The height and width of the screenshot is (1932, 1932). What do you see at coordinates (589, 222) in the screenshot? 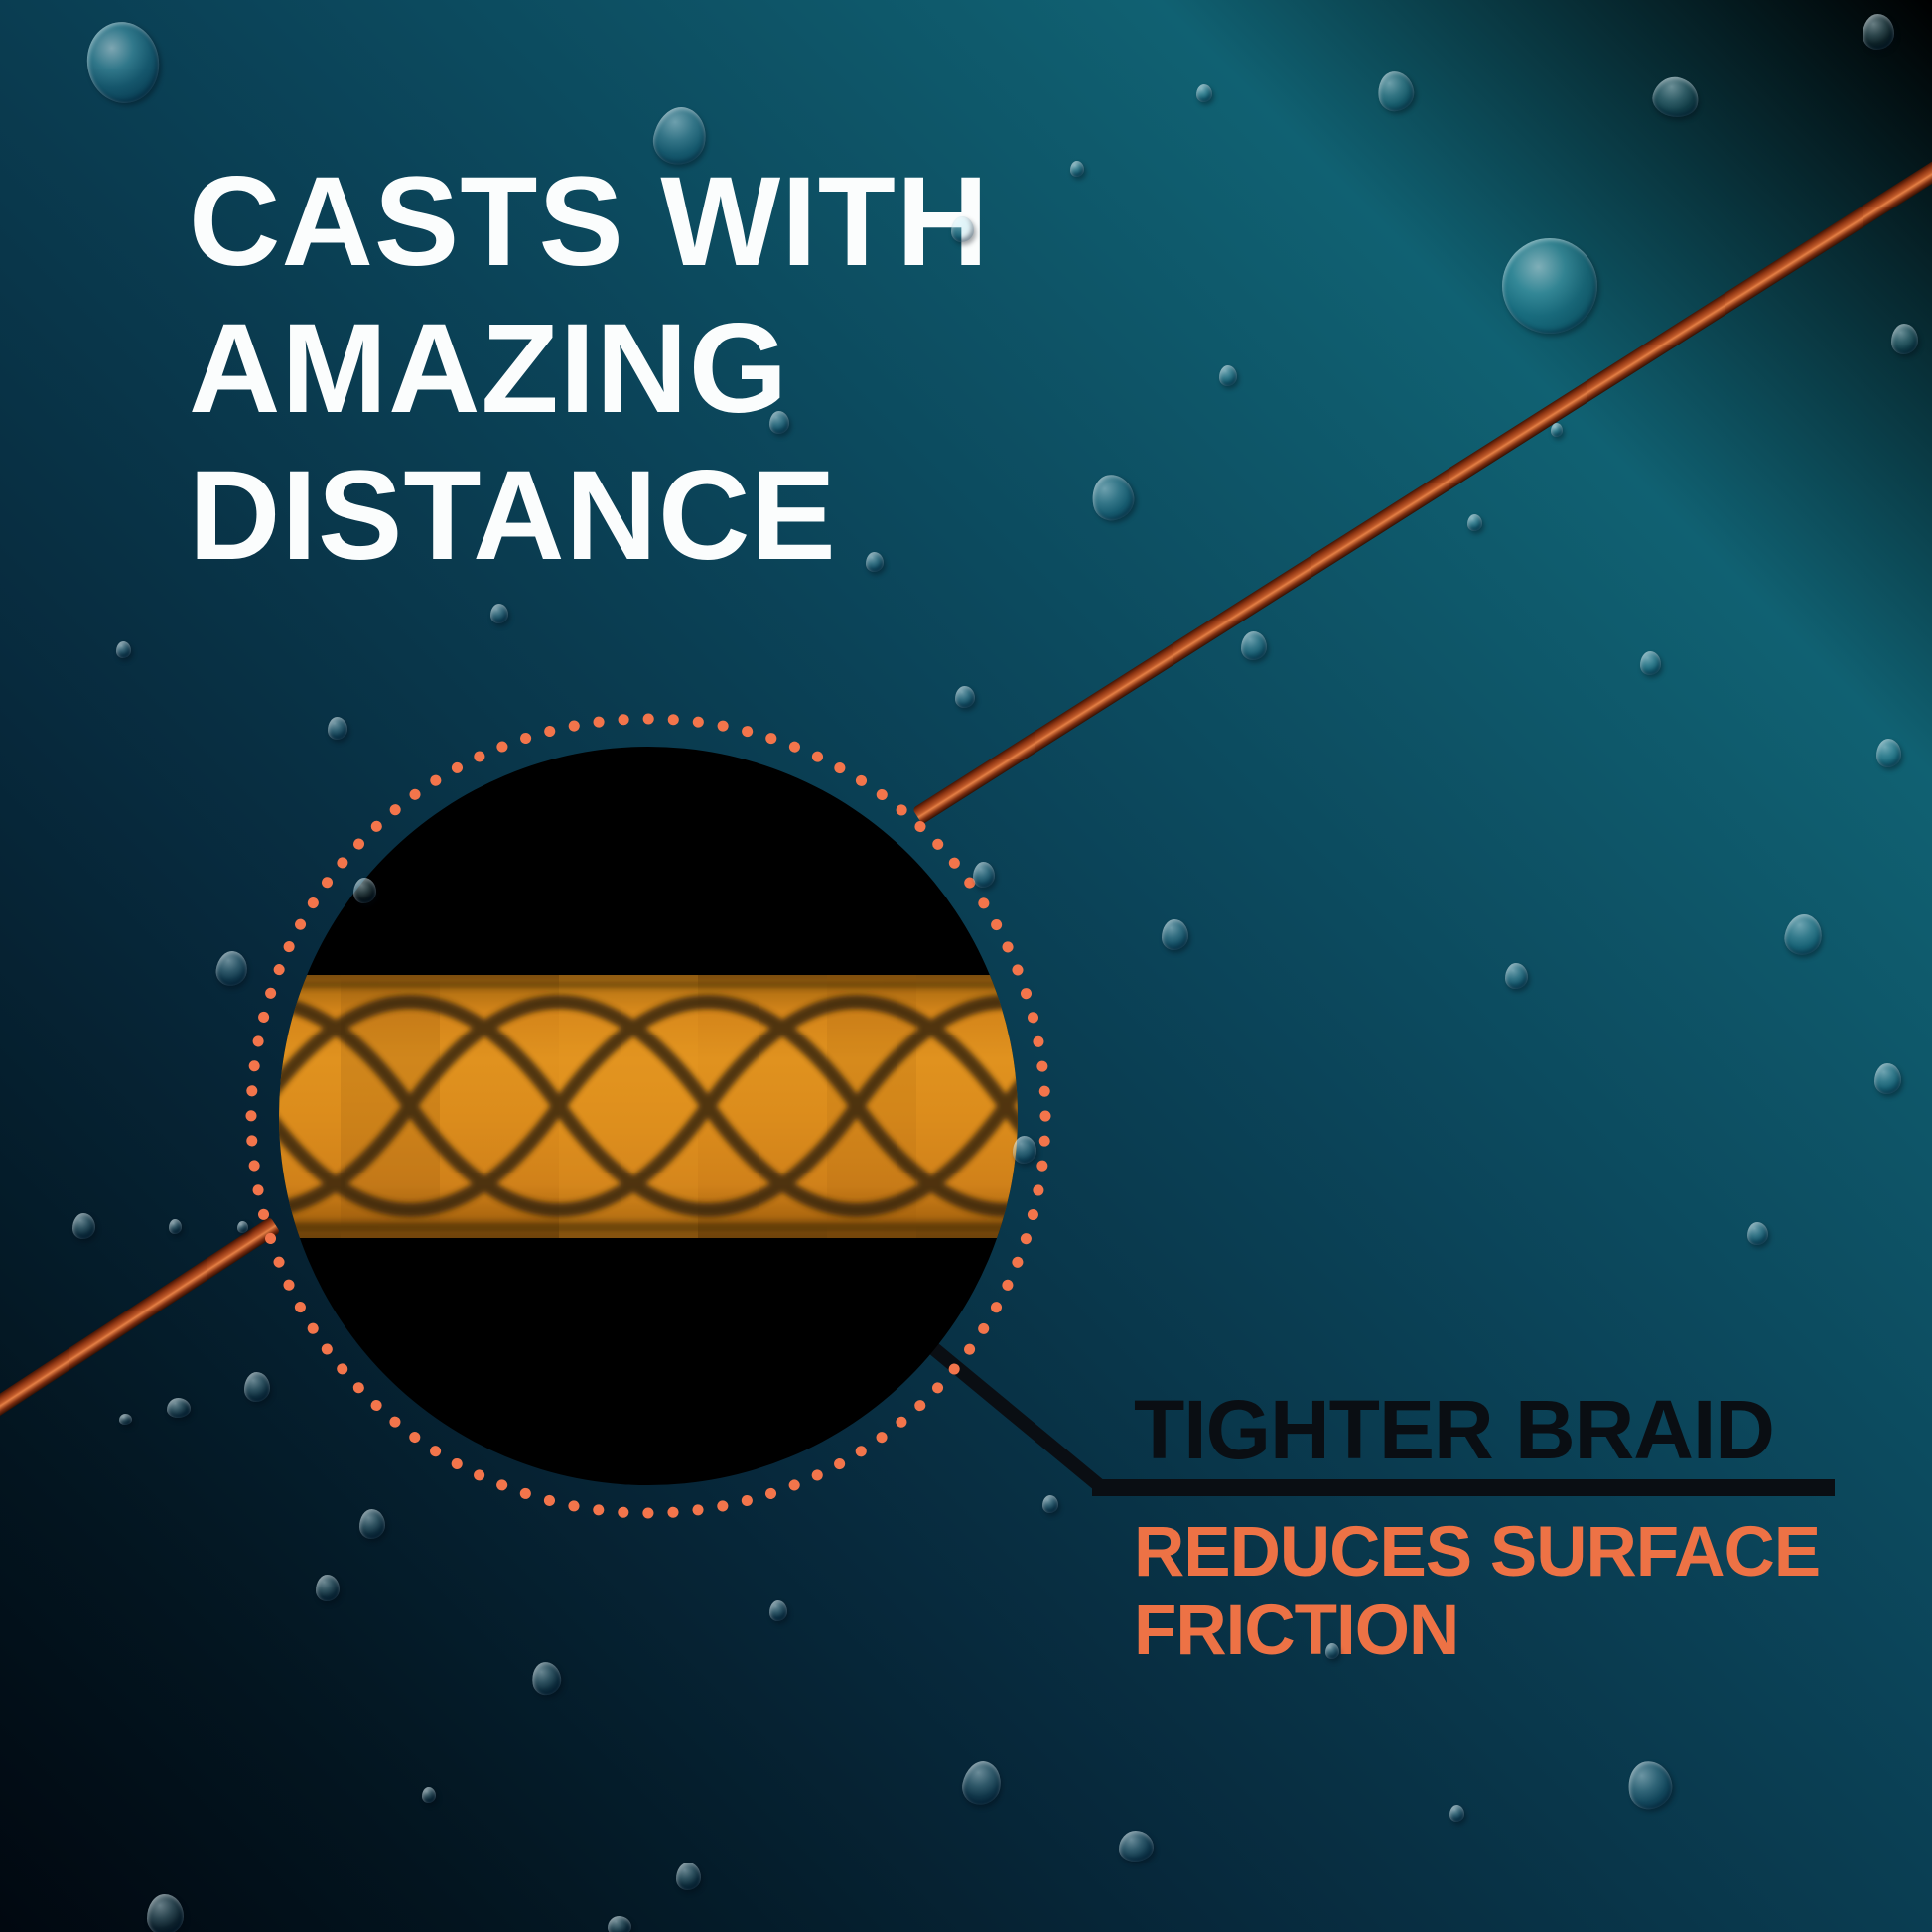
I see `headline-line-1: CASTS WITH` at bounding box center [589, 222].